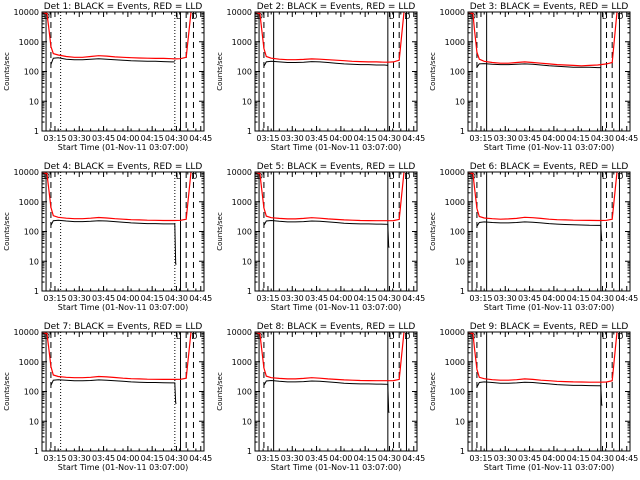  Describe the element at coordinates (123, 7) in the screenshot. I see `chart-title: Det 1: BLACK = Events, RED = LLD` at that location.